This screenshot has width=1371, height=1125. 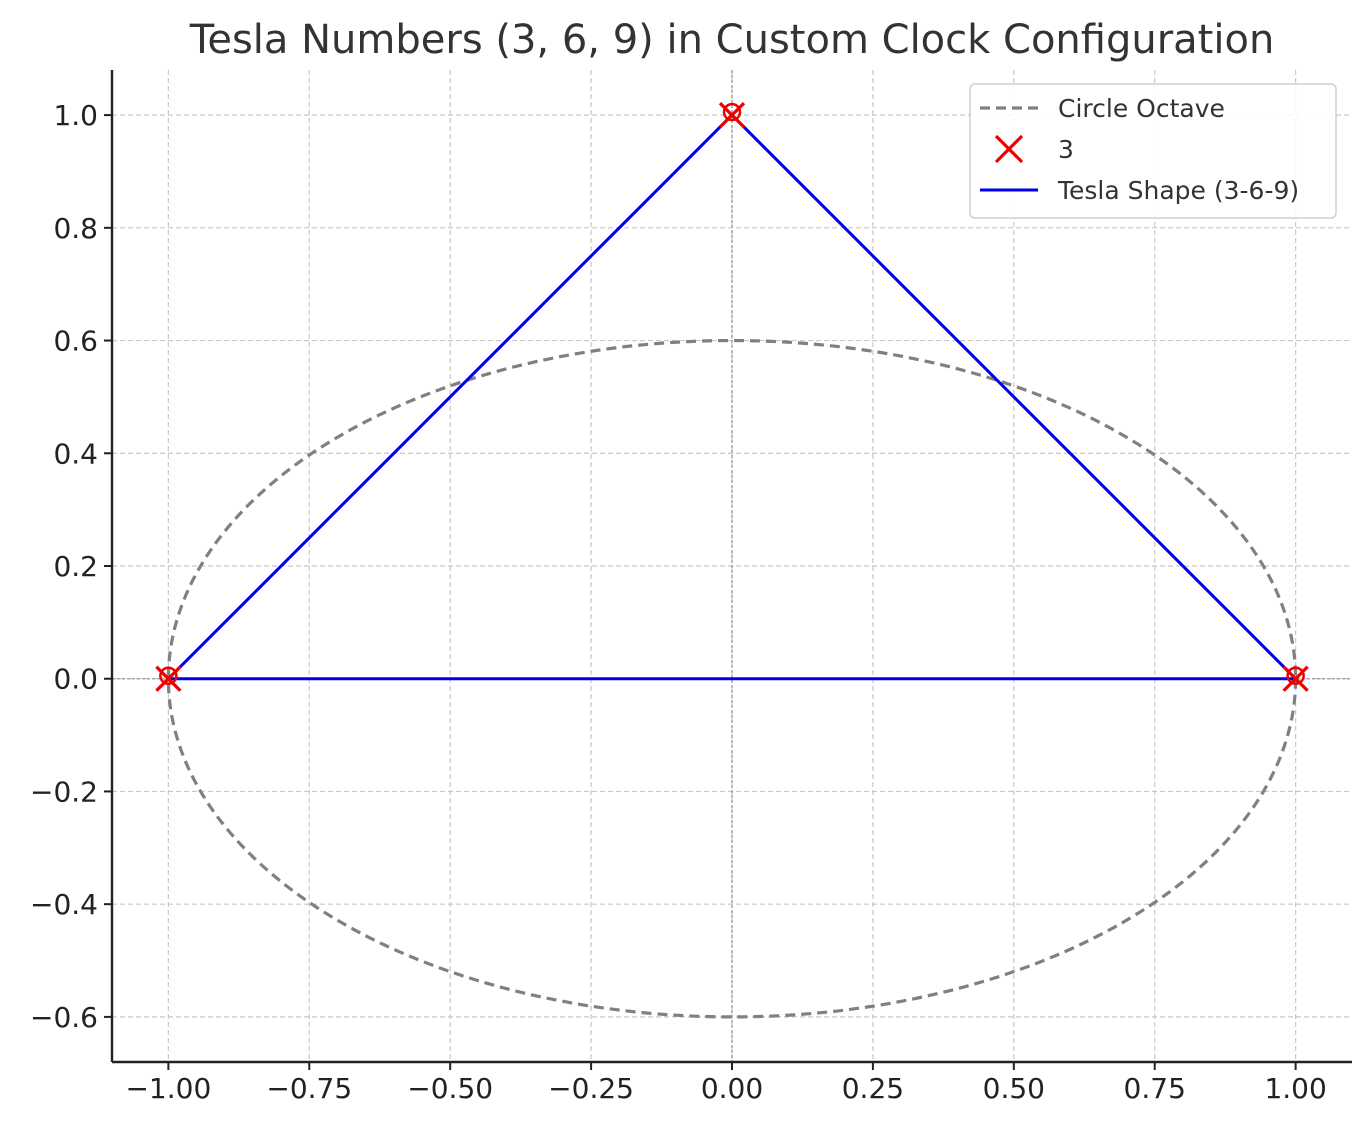 I want to click on x-axis-ticks: −1.00 −0.75 −0.50 −0.25 0.00 0.25 0.50 0.75 1.00, so click(x=726, y=1083).